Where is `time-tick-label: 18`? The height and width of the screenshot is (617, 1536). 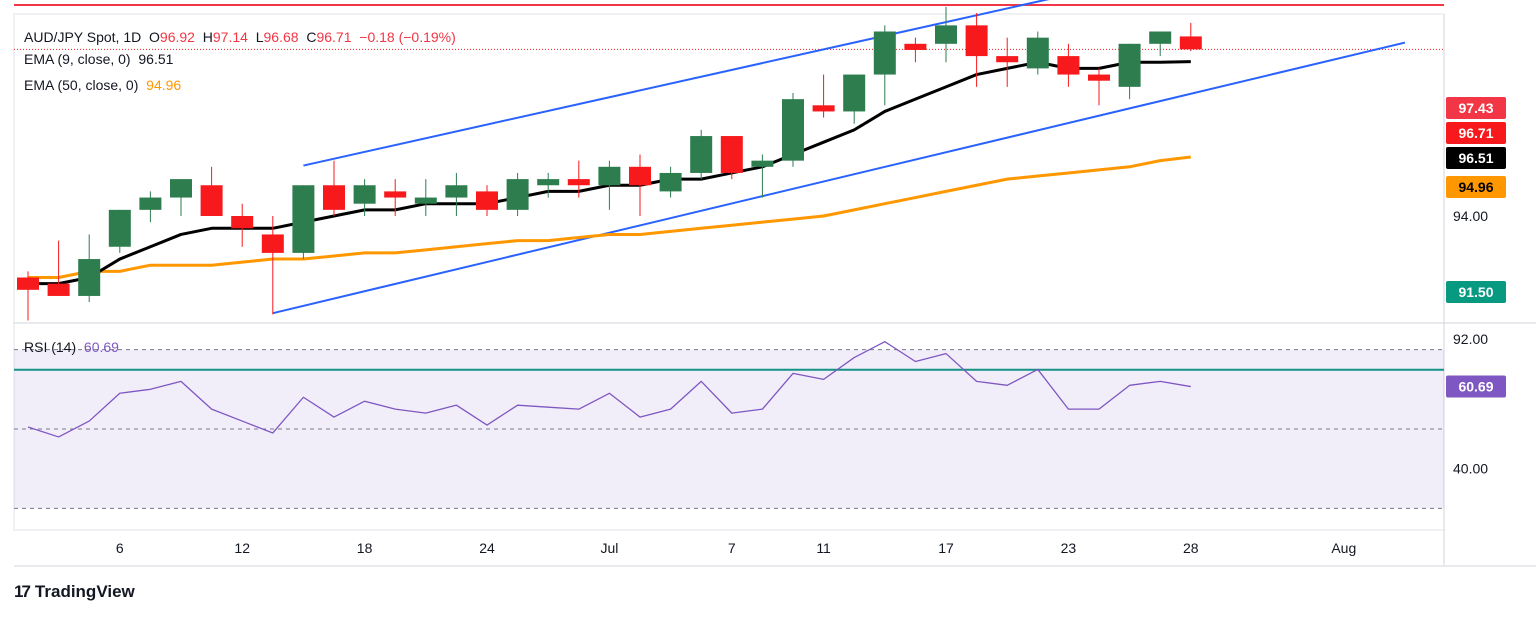
time-tick-label: 18 is located at coordinates (365, 548).